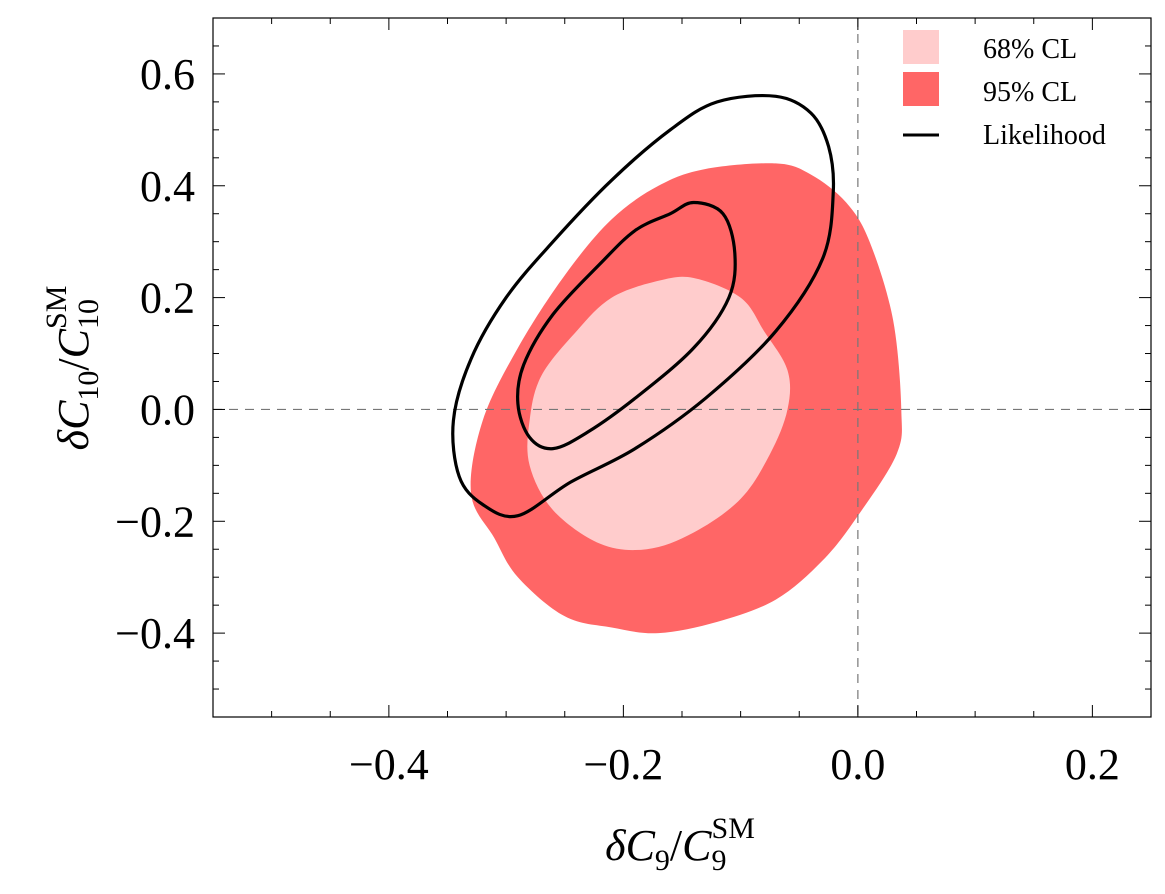  What do you see at coordinates (73, 343) in the screenshot?
I see `y-axis-denominator: C` at bounding box center [73, 343].